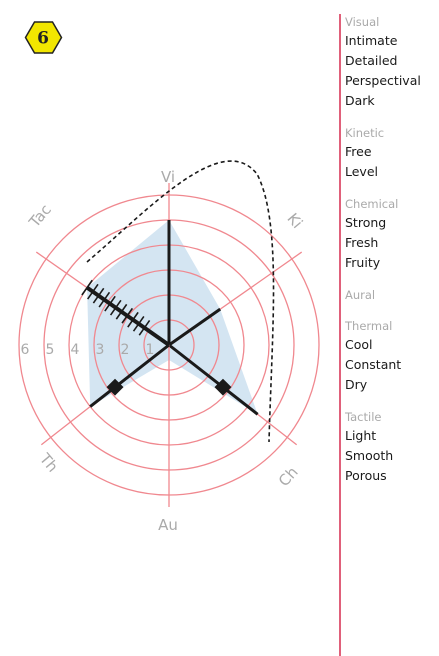 Image resolution: width=439 pixels, height=656 pixels. I want to click on ring-label-1: 1, so click(150, 350).